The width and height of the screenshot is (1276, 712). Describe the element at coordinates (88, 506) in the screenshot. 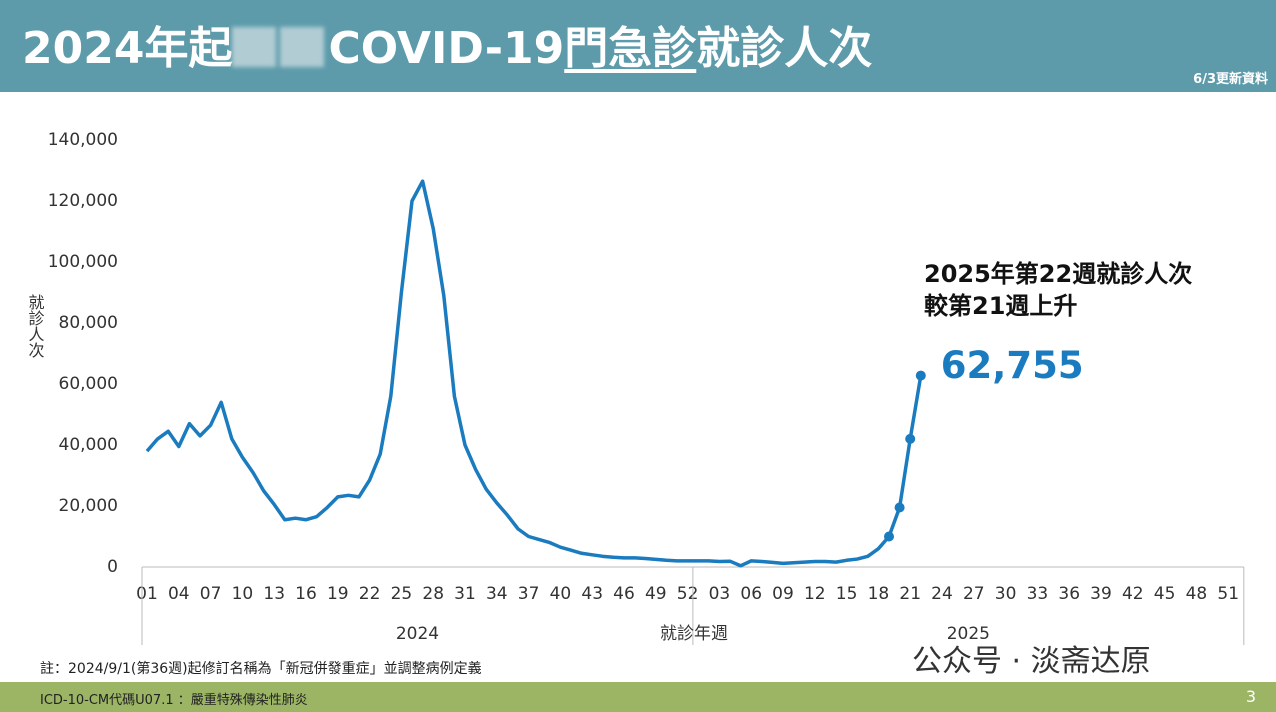

I see `y-tick-label: 20,000` at that location.